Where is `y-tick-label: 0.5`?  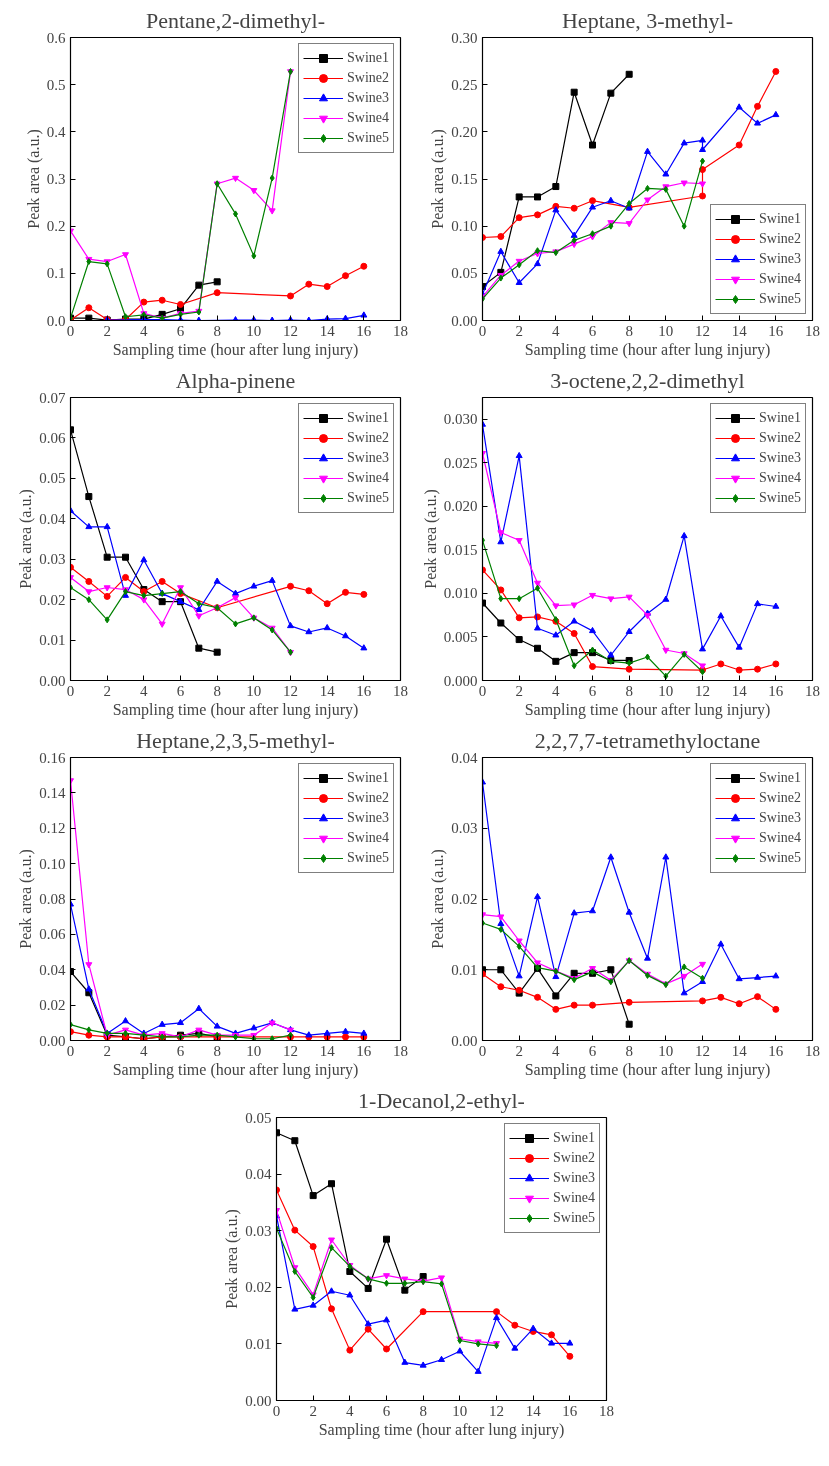 y-tick-label: 0.5 is located at coordinates (56, 84).